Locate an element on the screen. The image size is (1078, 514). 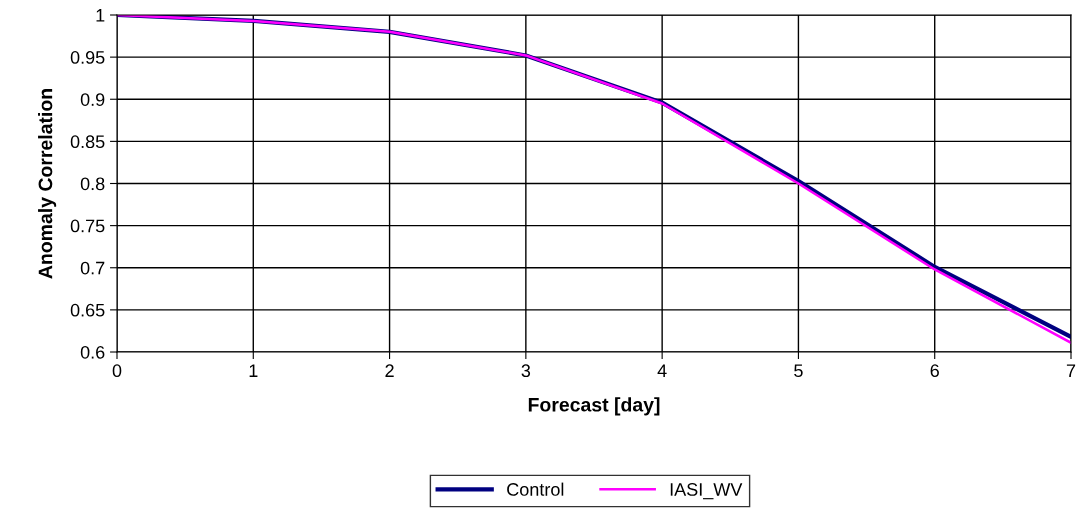
x-tick-label: 6 is located at coordinates (934, 371).